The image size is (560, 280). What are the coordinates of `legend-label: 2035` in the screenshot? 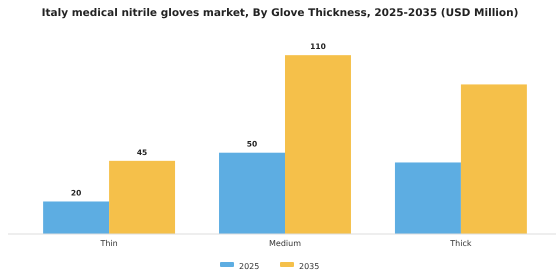 It's located at (309, 267).